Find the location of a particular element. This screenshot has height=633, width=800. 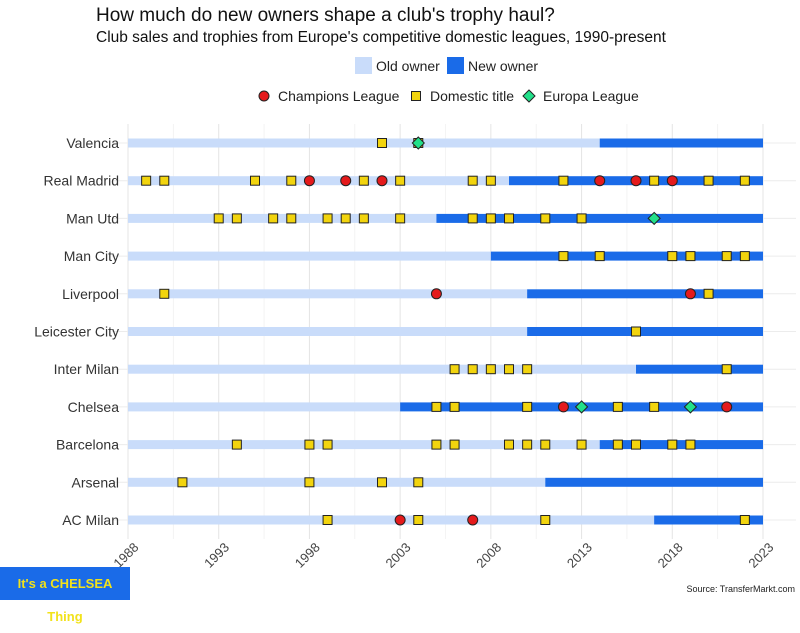

club-label: Leicester City is located at coordinates (76, 332).